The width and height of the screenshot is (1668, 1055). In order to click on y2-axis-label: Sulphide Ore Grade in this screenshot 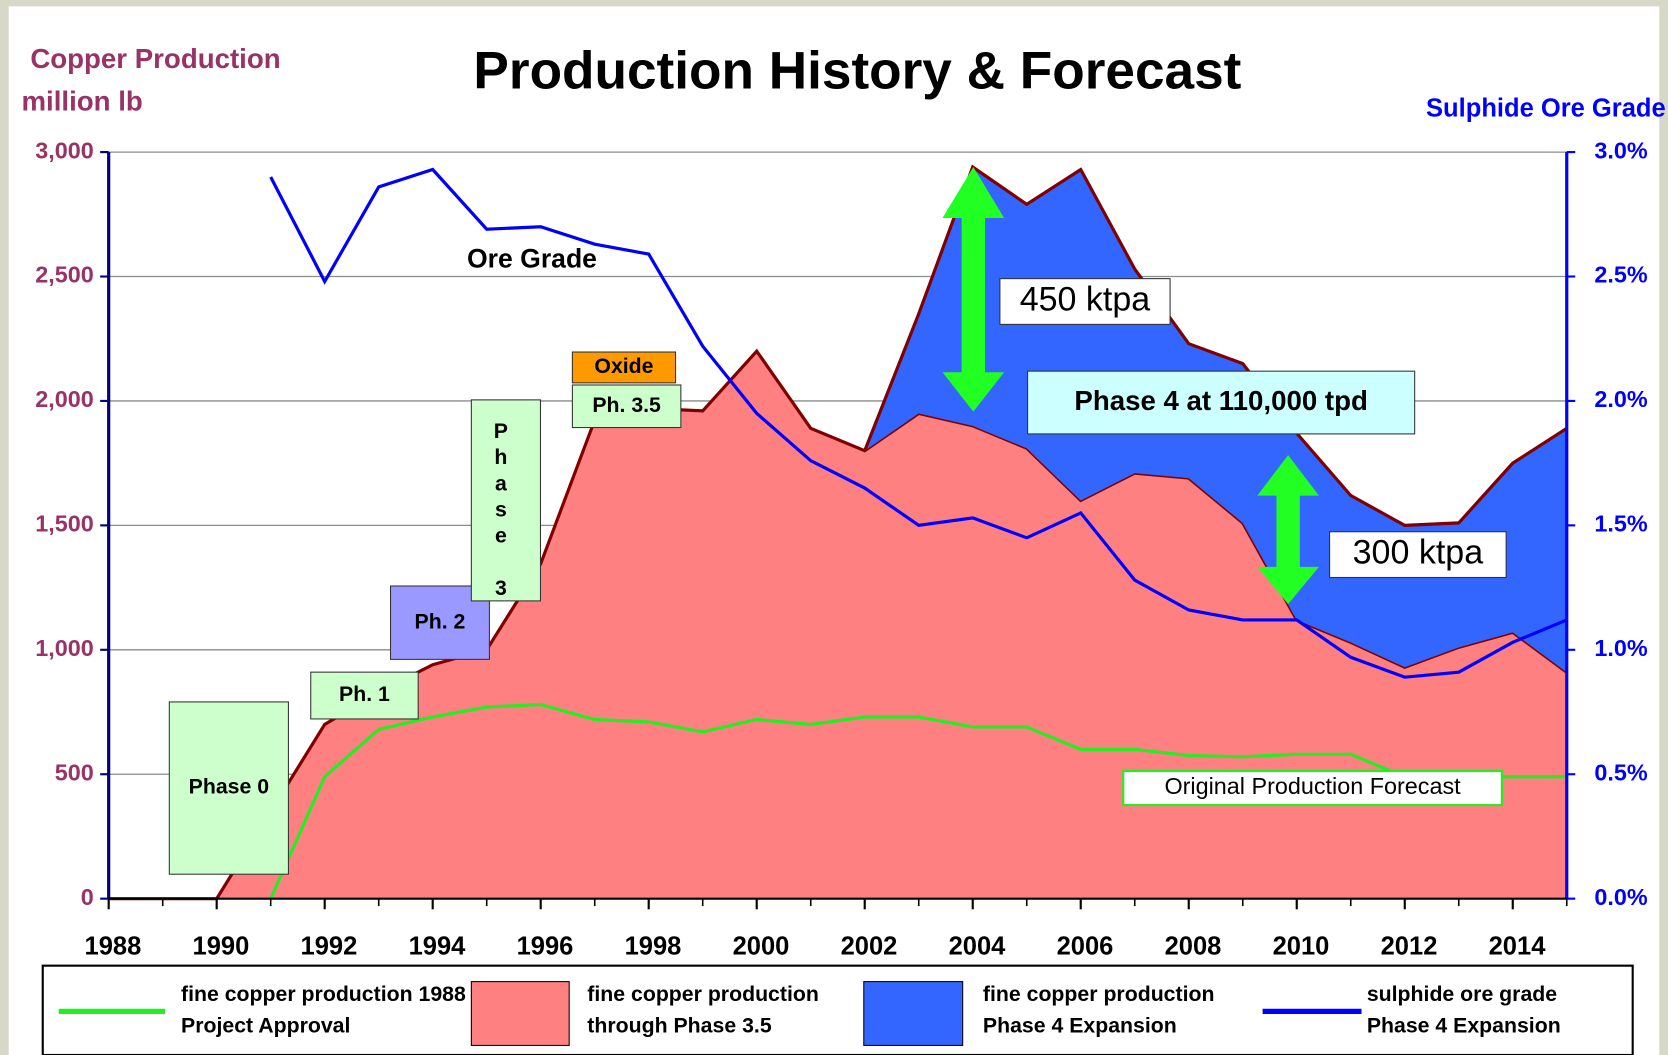, I will do `click(1546, 108)`.